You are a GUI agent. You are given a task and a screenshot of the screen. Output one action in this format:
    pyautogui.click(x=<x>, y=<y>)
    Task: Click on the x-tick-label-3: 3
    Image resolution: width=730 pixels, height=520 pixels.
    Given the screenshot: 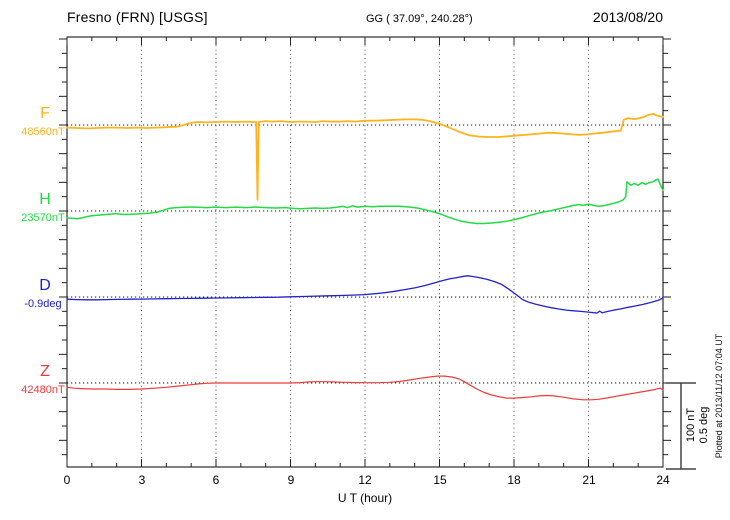 What is the action you would take?
    pyautogui.click(x=142, y=480)
    